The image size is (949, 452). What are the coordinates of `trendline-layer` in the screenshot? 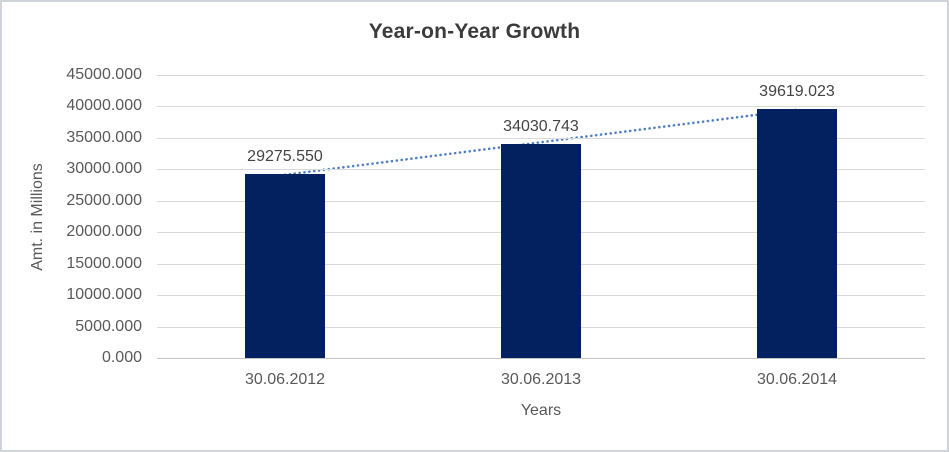 It's located at (541, 142).